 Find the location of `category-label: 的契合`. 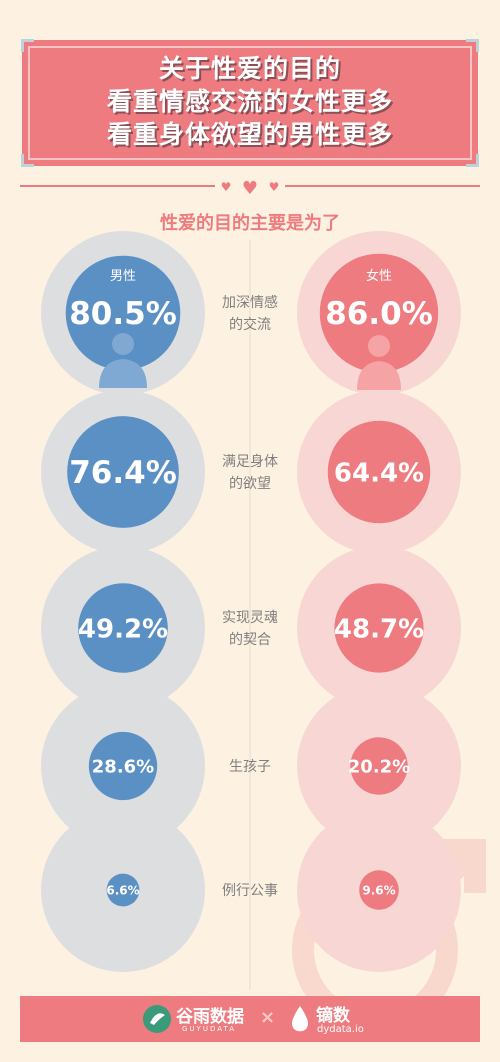

category-label: 的契合 is located at coordinates (250, 640).